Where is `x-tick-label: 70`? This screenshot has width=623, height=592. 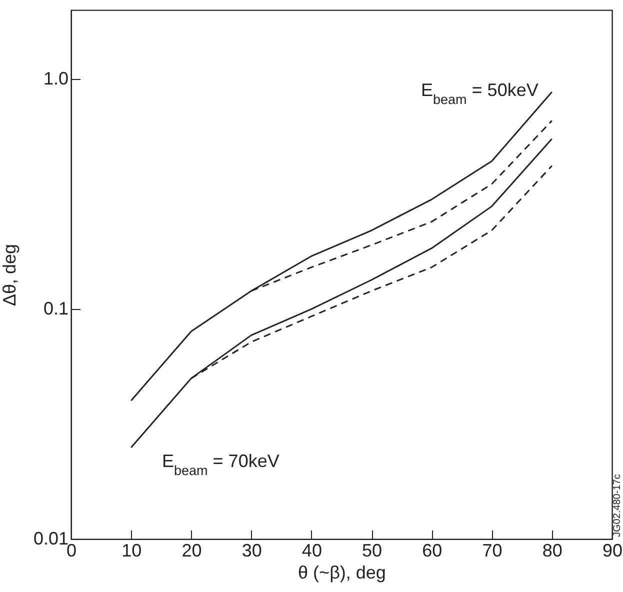 x-tick-label: 70 is located at coordinates (492, 550).